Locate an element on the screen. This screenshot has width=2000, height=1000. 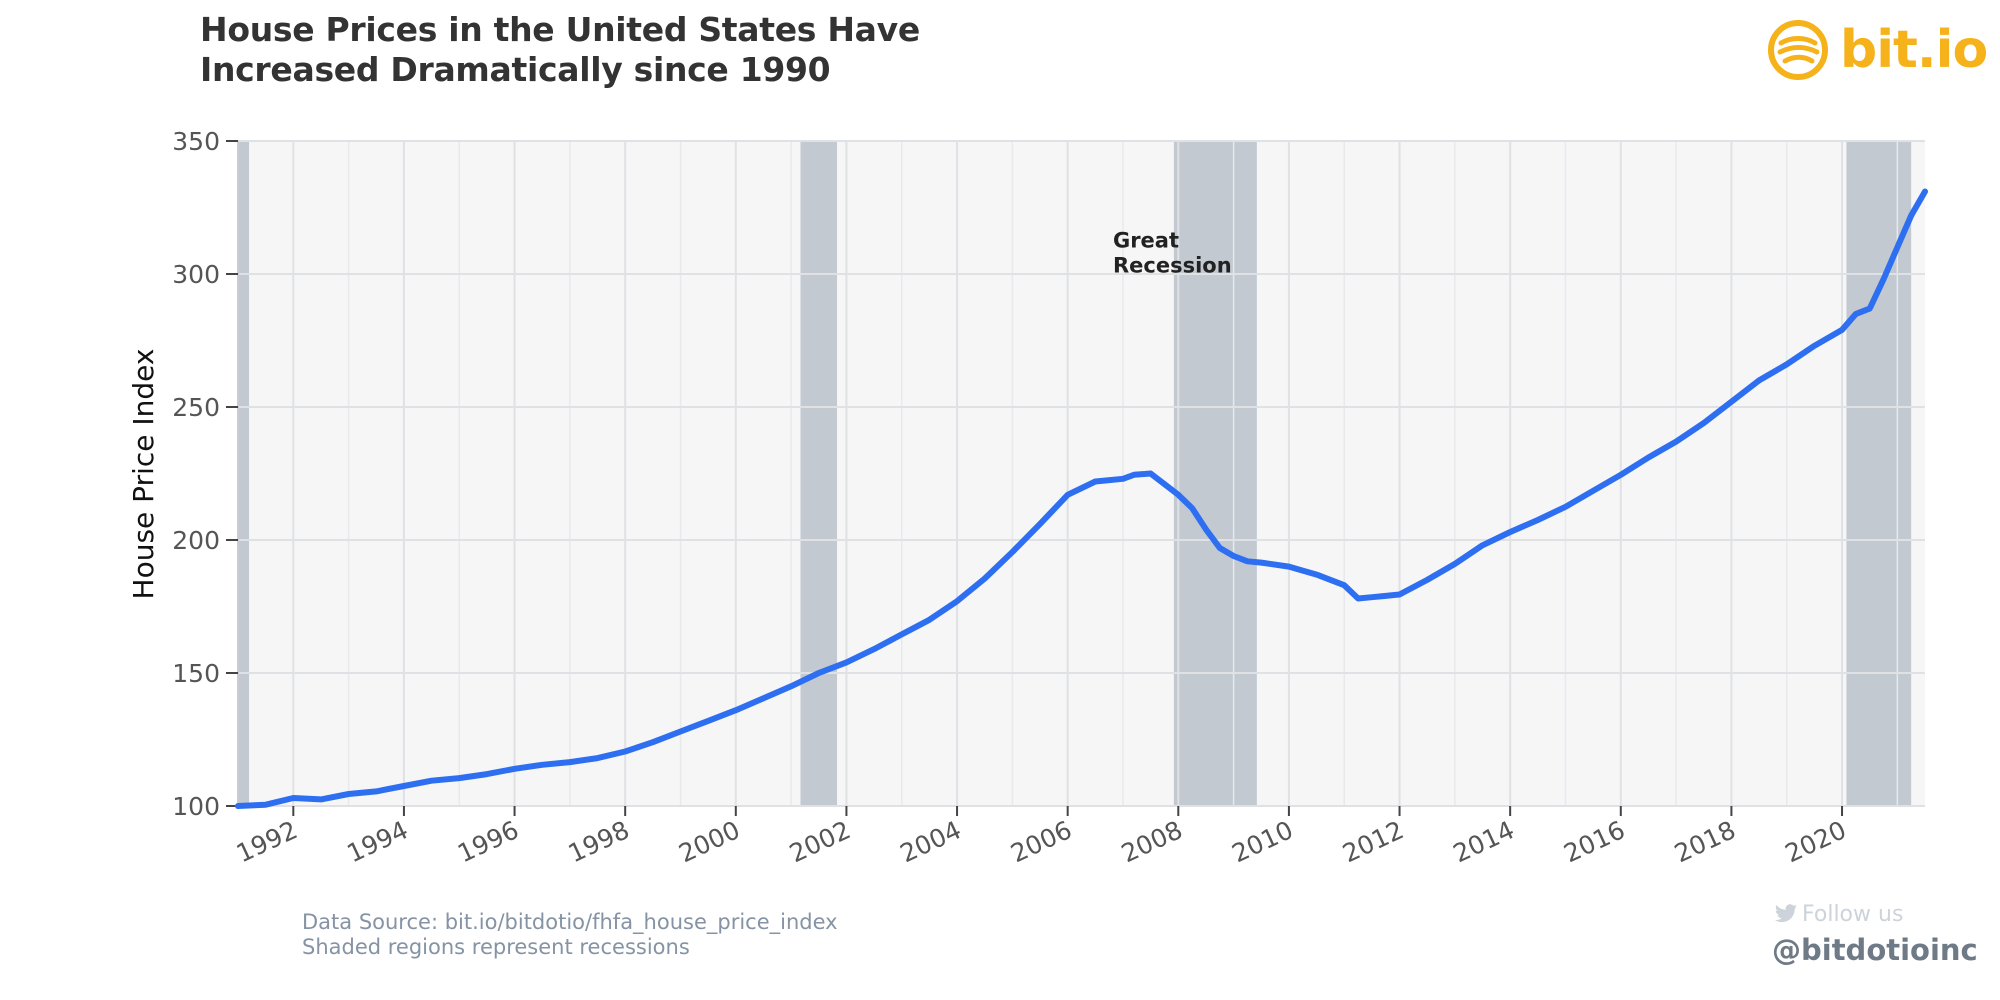
y-tick-label: 350 is located at coordinates (196, 141).